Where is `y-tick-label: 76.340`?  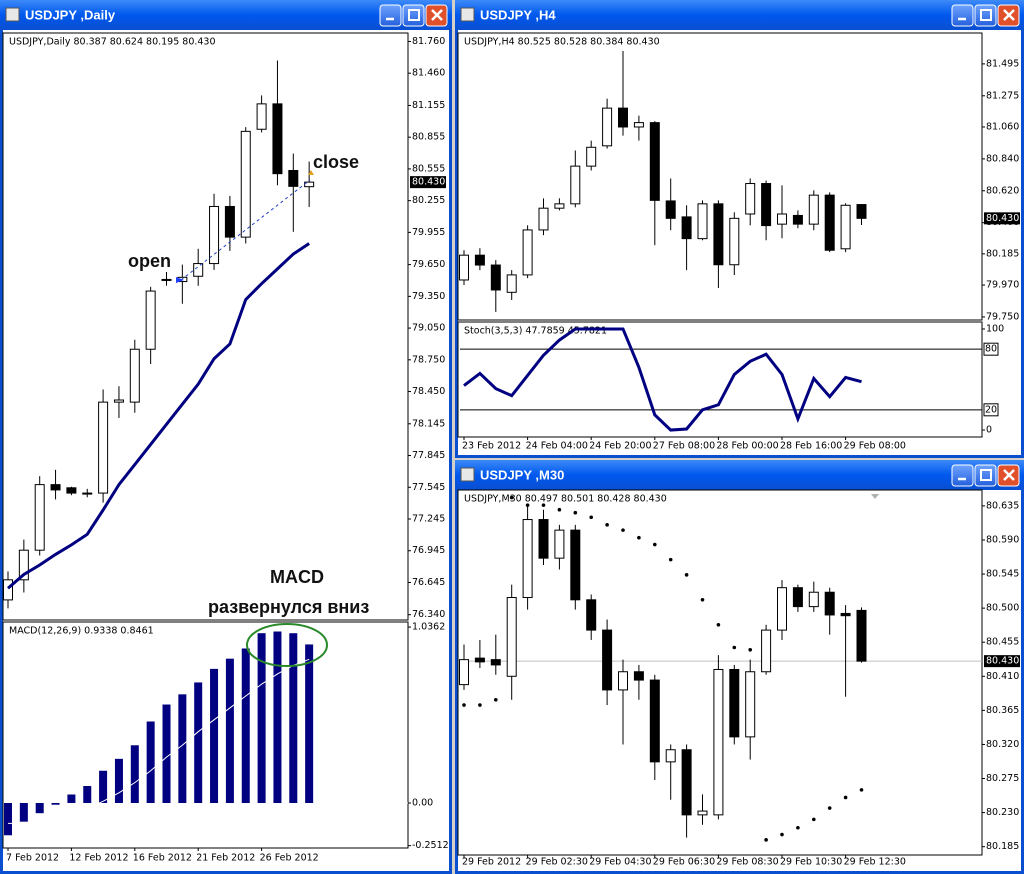 y-tick-label: 76.340 is located at coordinates (428, 614).